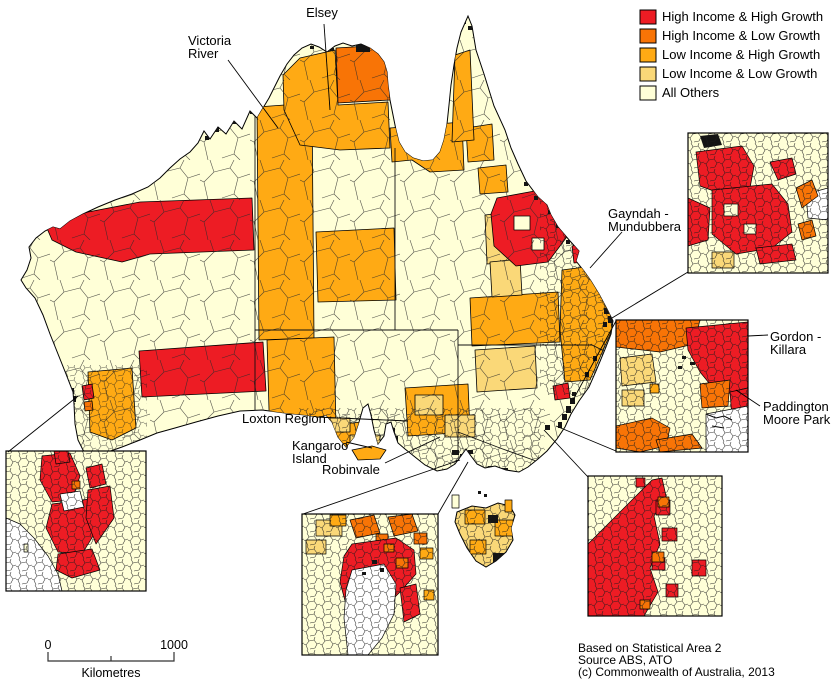  I want to click on callout-line-victoria-river, so click(253, 94).